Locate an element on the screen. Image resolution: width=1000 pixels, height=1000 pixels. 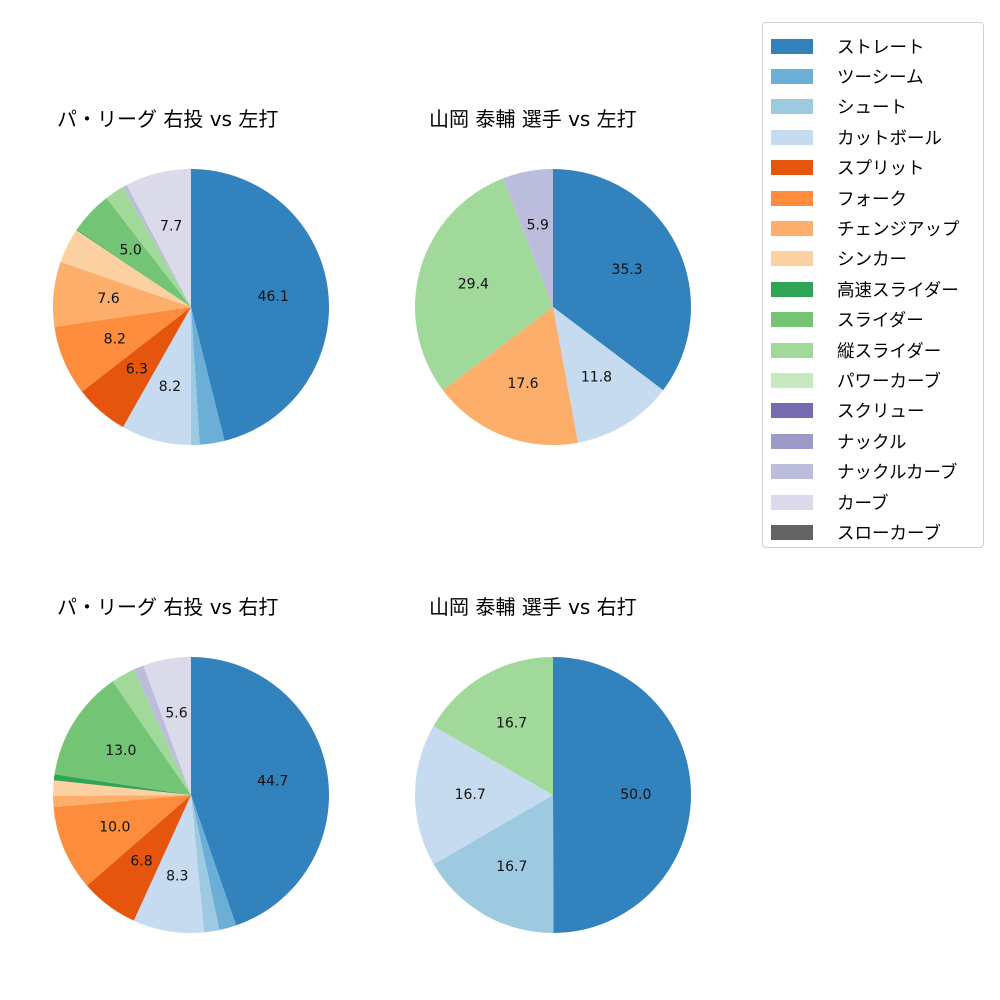
slice-percent-label: 13.0 is located at coordinates (120, 751).